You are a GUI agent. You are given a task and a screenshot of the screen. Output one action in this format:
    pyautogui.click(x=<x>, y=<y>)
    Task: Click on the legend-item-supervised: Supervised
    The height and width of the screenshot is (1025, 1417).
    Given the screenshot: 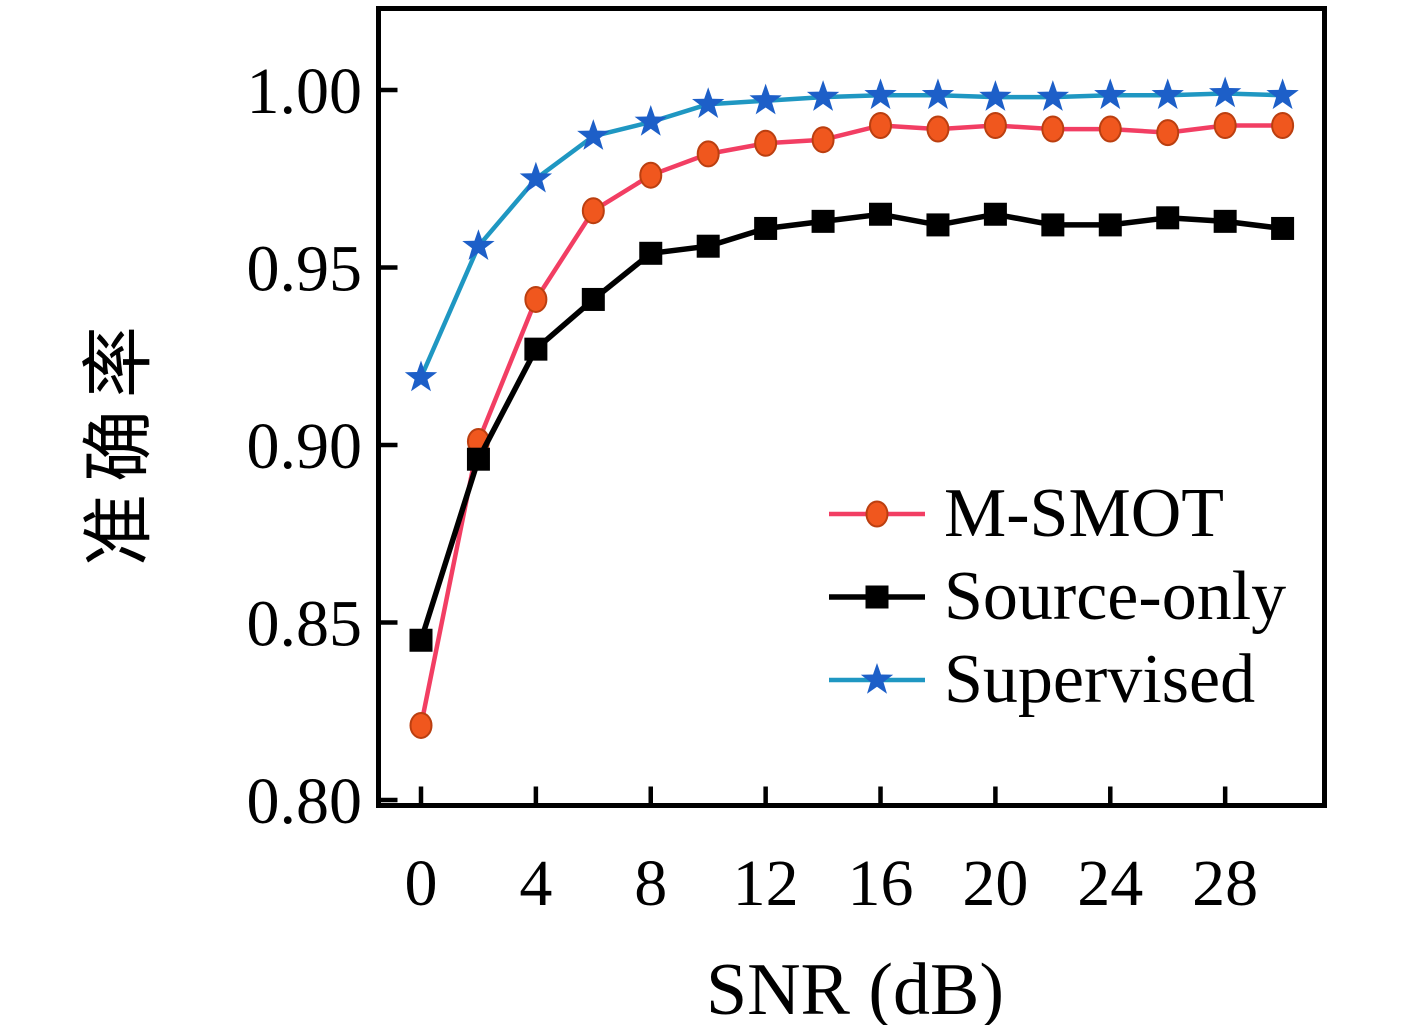 What is the action you would take?
    pyautogui.click(x=1057, y=679)
    